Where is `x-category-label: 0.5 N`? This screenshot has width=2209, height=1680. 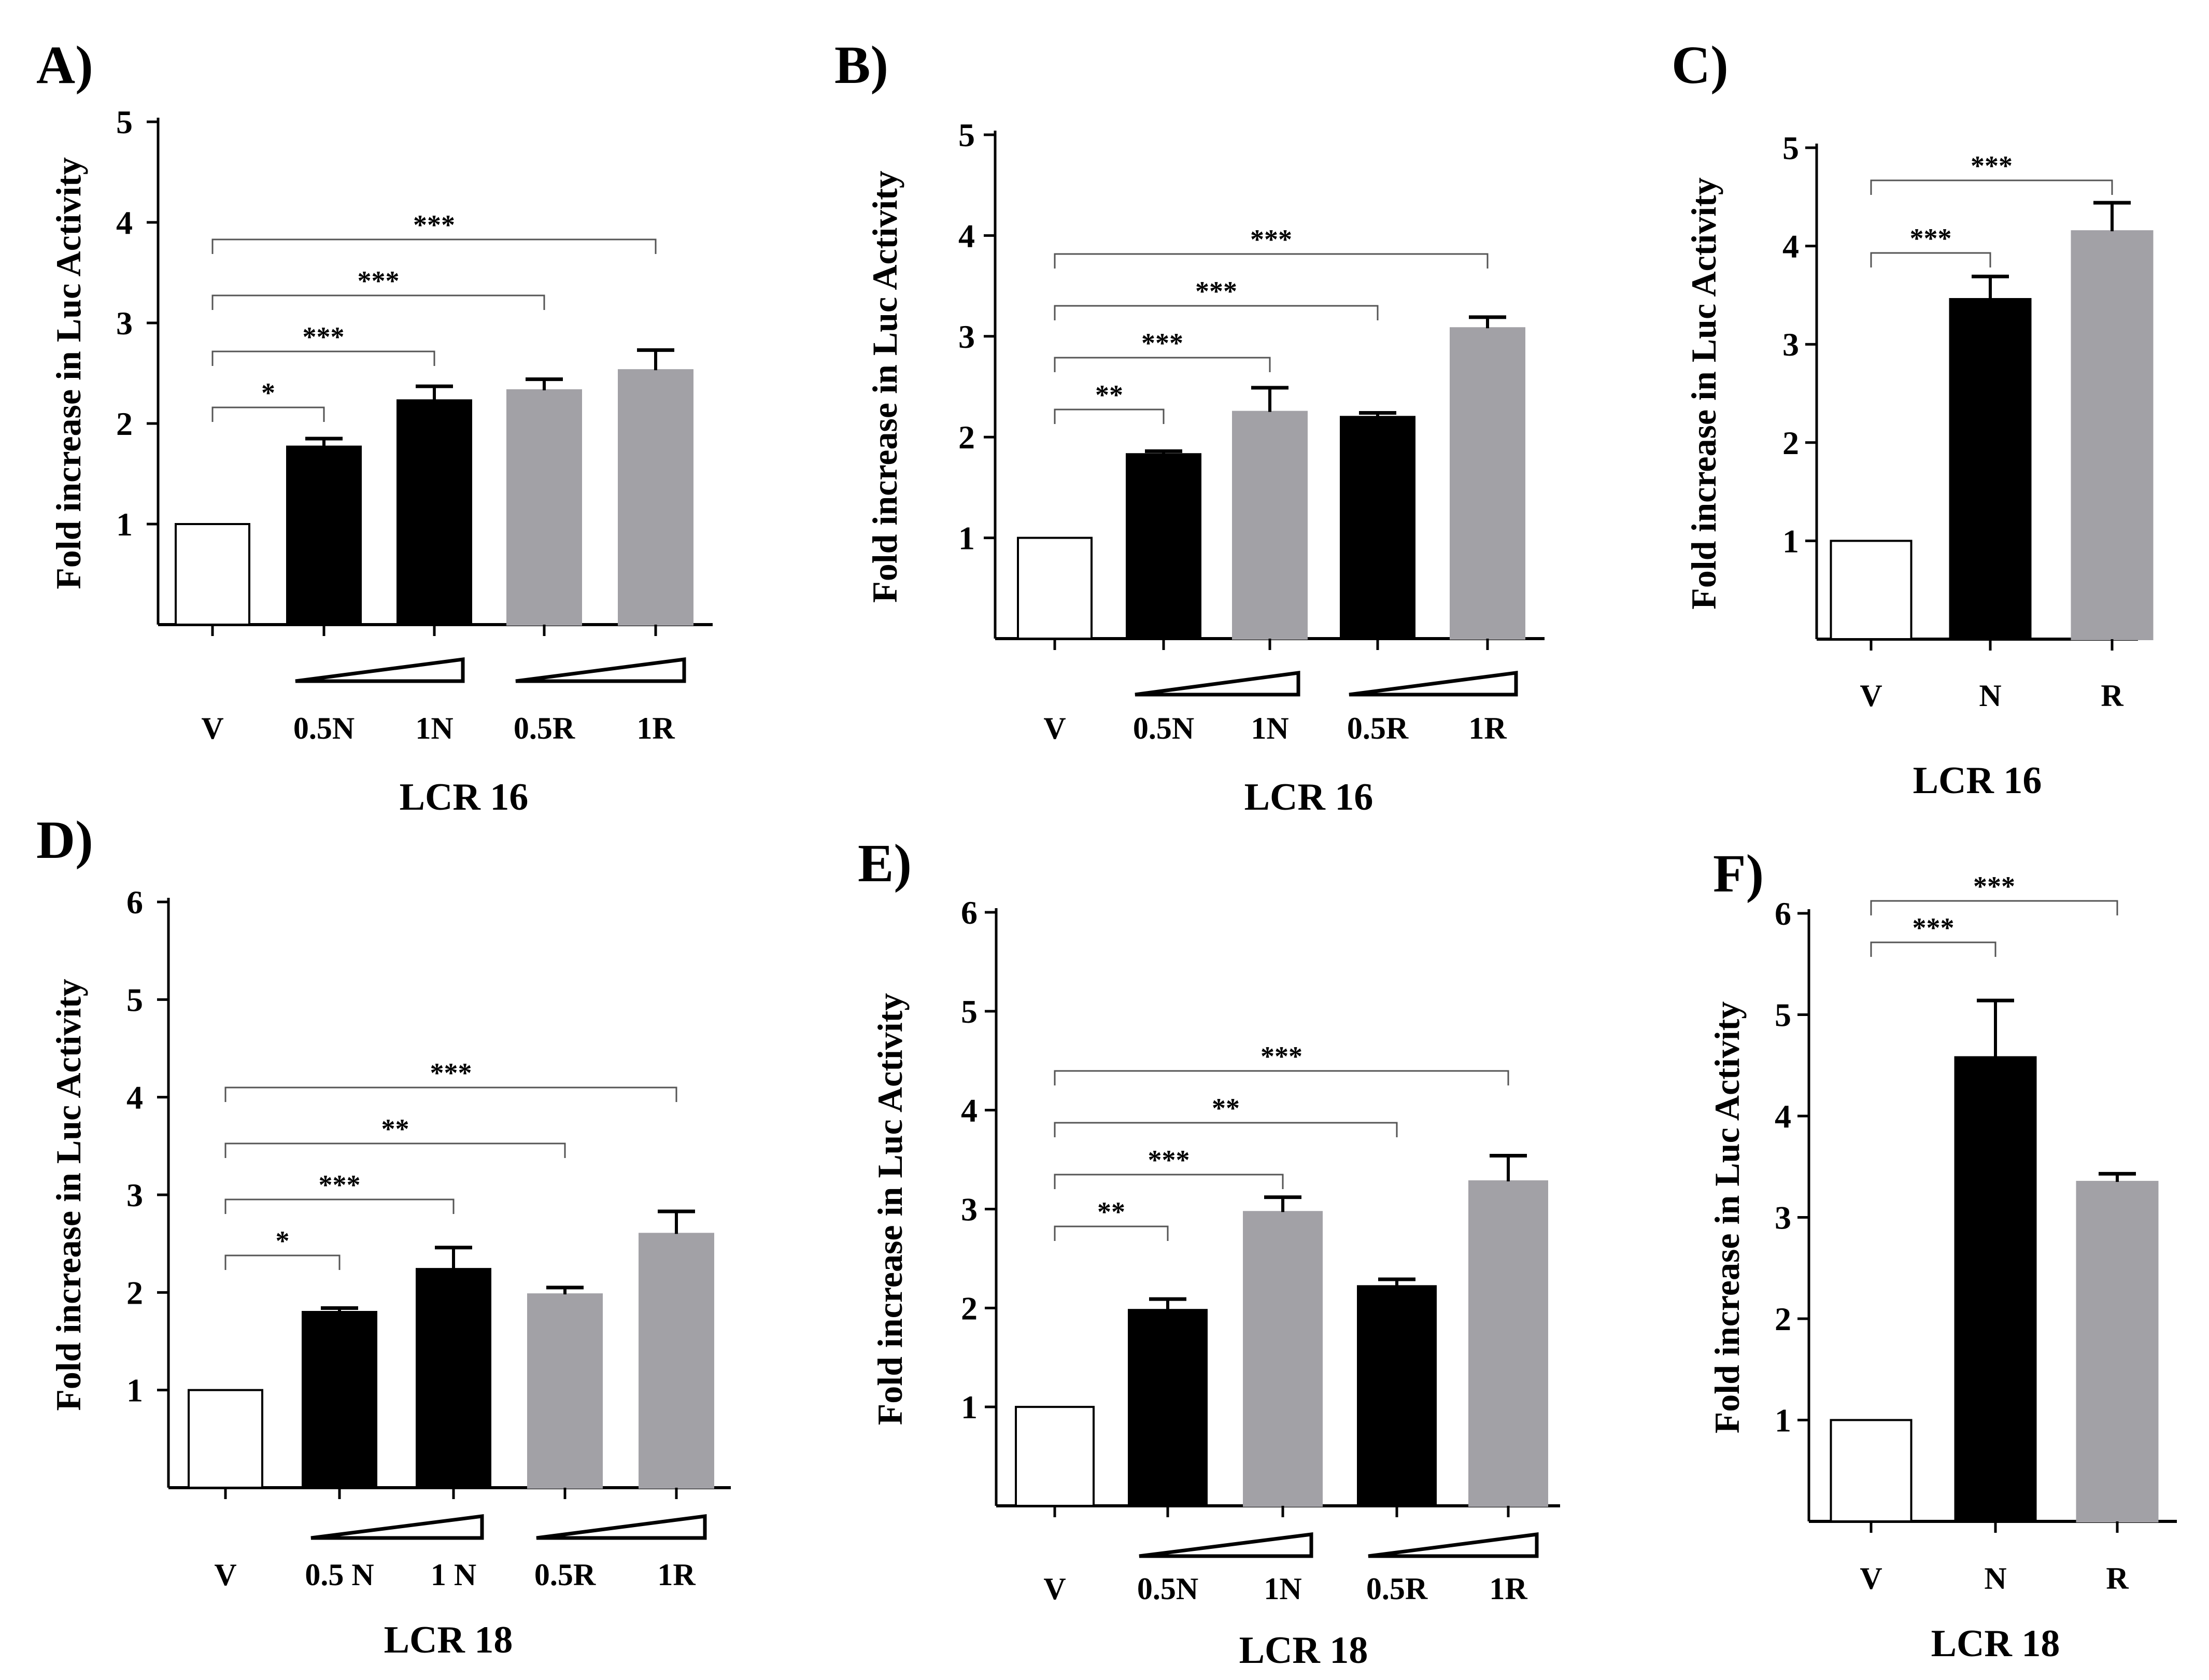
x-category-label: 0.5 N is located at coordinates (339, 1575).